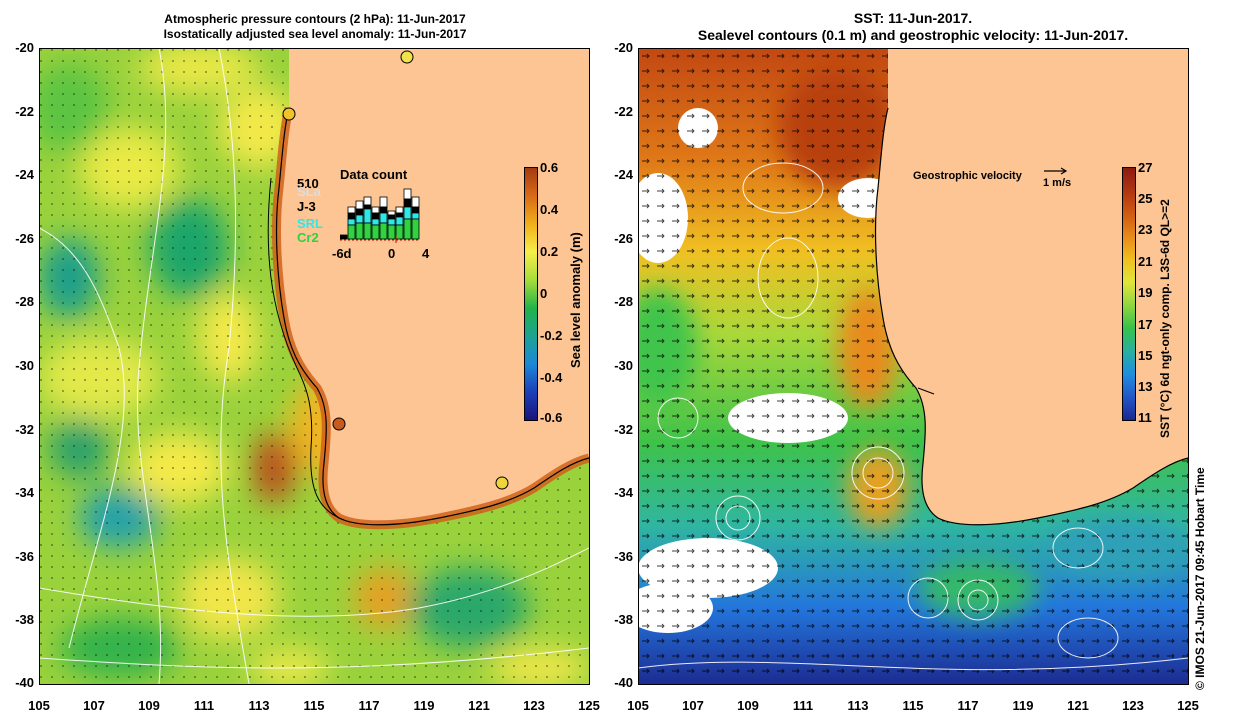  Describe the element at coordinates (913, 18) in the screenshot. I see `right-title-line1: SST: 11-Jun-2017.` at that location.